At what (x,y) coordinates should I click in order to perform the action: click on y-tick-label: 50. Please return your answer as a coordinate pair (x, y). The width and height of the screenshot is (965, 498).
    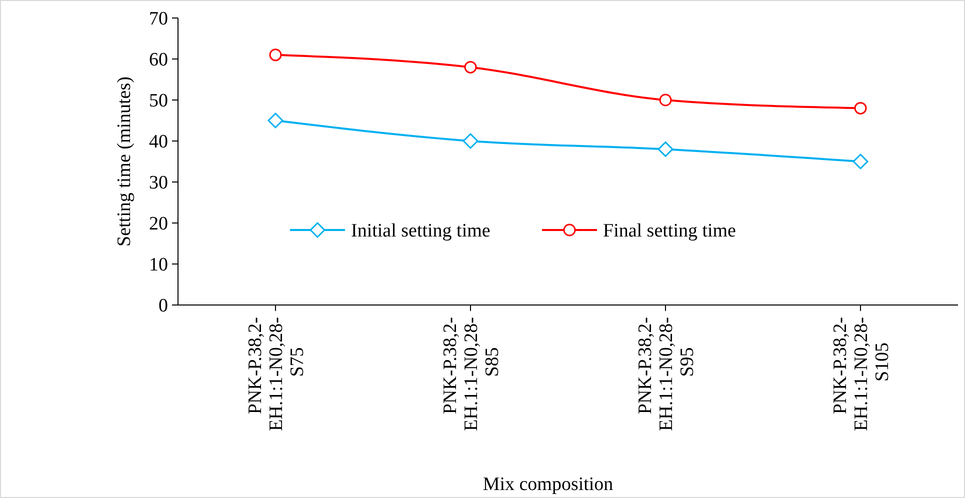
    Looking at the image, I should click on (158, 101).